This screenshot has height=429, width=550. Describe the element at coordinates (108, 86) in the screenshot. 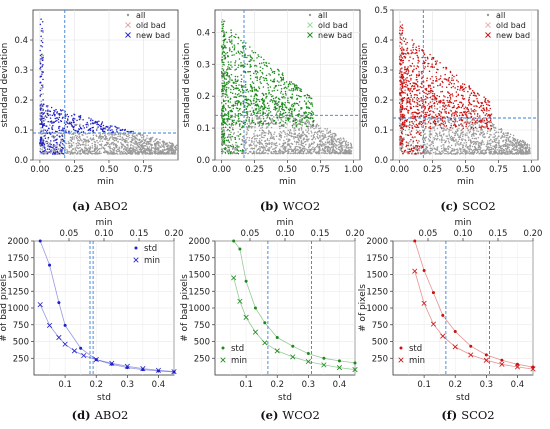

I see `scatter-points` at that location.